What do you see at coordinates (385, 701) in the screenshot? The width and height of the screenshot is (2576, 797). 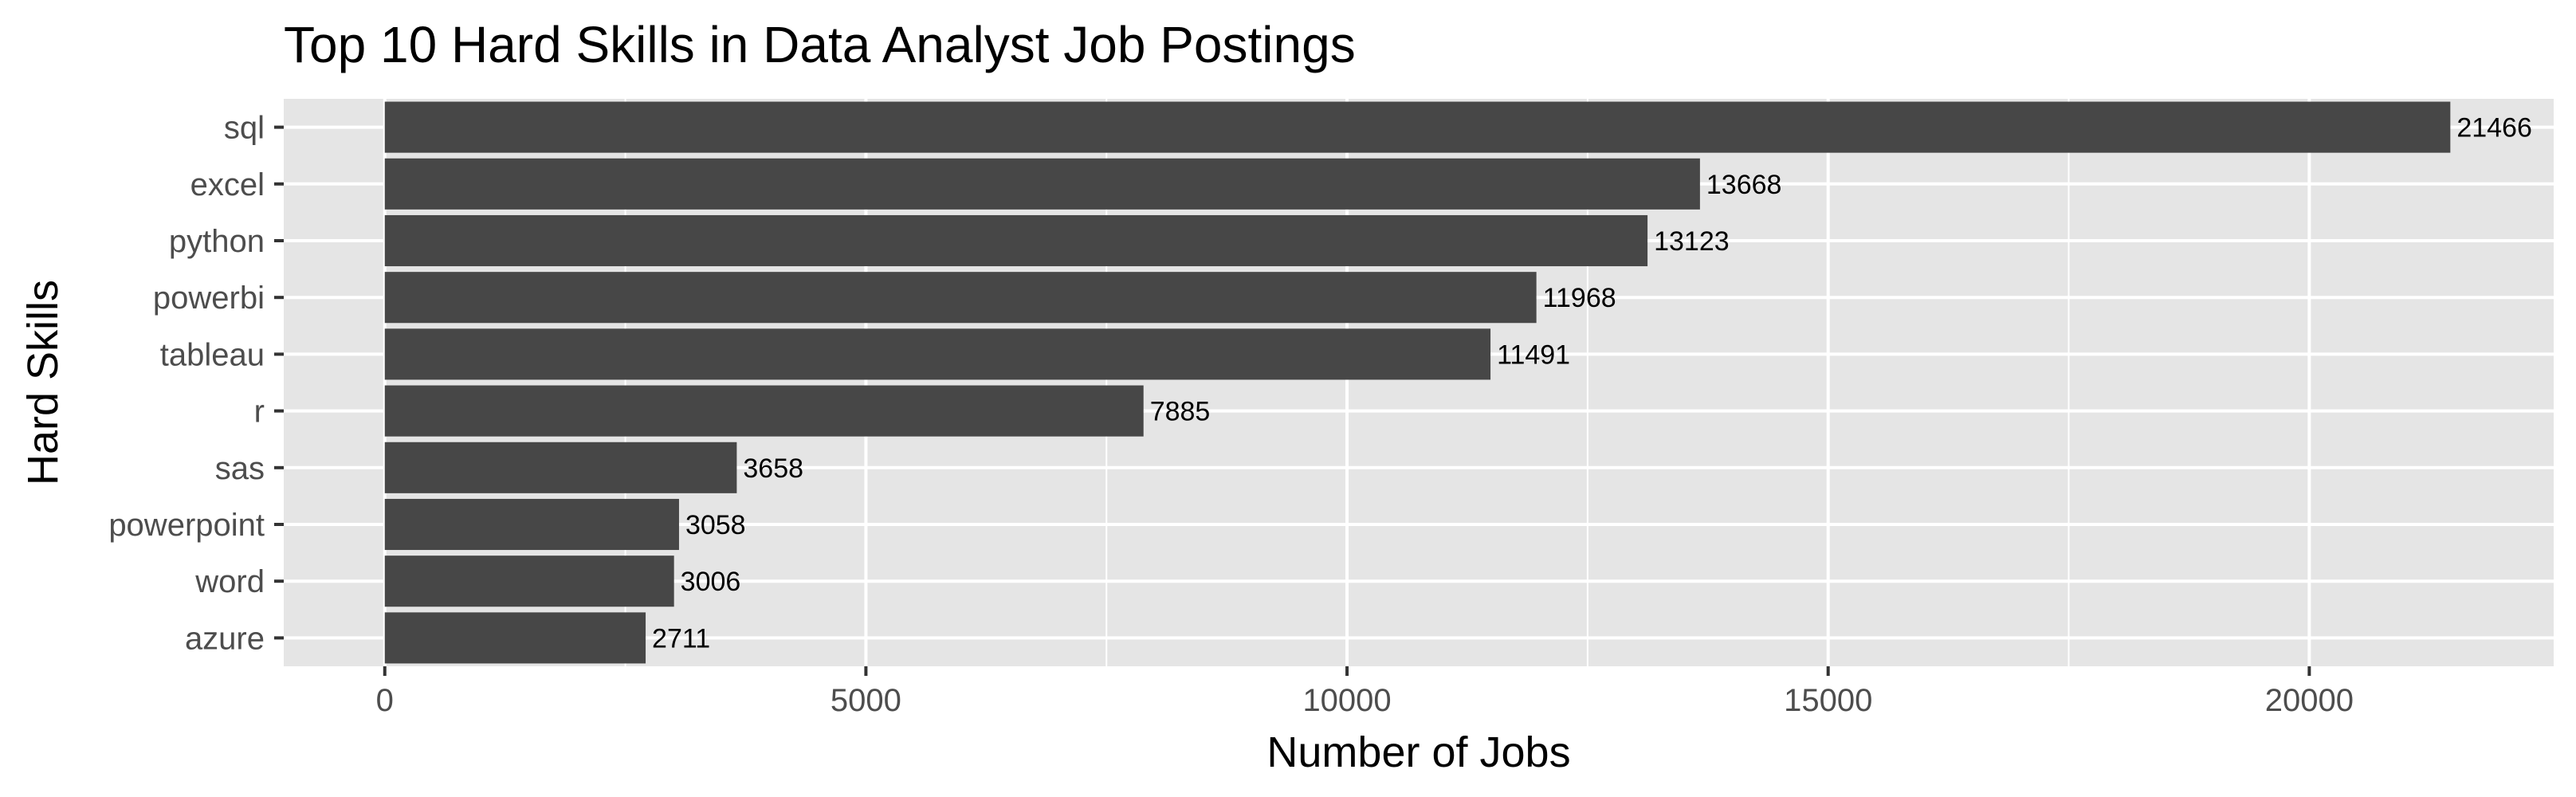 I see `x-tick-label: 0` at bounding box center [385, 701].